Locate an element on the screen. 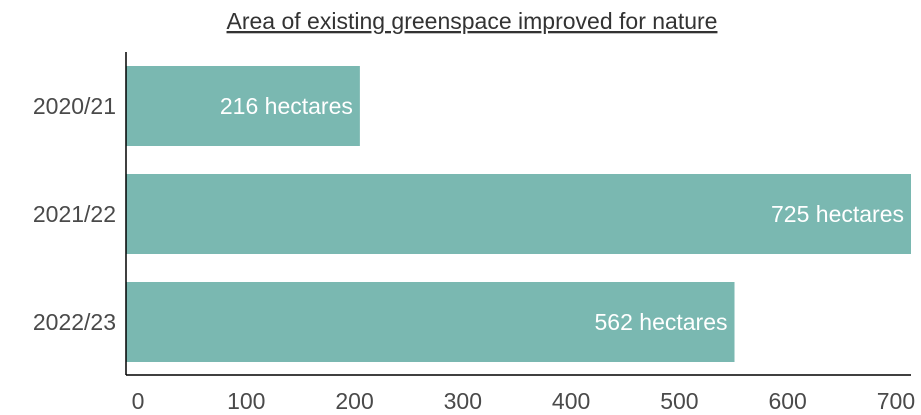  x-tick-label: 300 is located at coordinates (463, 401).